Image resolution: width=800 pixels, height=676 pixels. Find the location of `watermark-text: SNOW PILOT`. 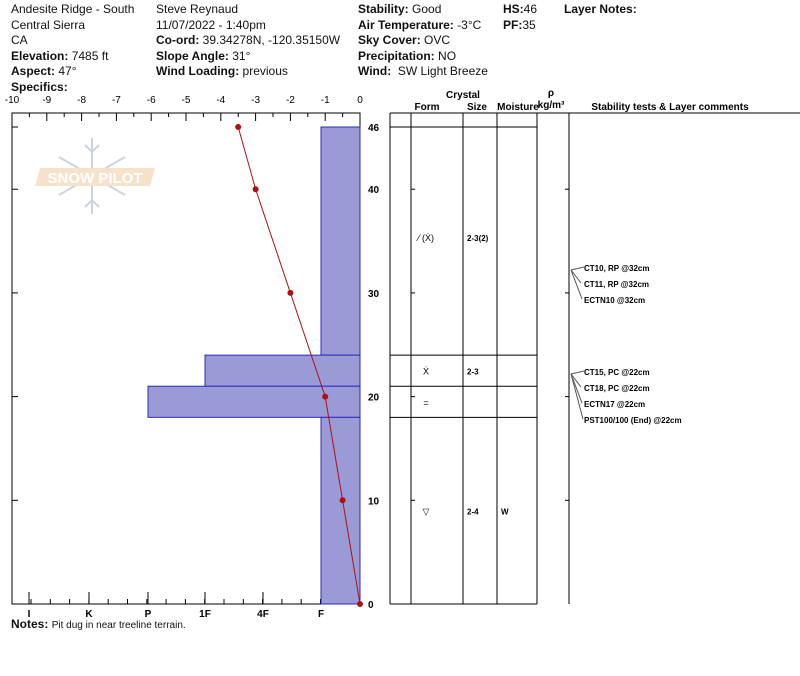

watermark-text: SNOW PILOT is located at coordinates (95, 178).